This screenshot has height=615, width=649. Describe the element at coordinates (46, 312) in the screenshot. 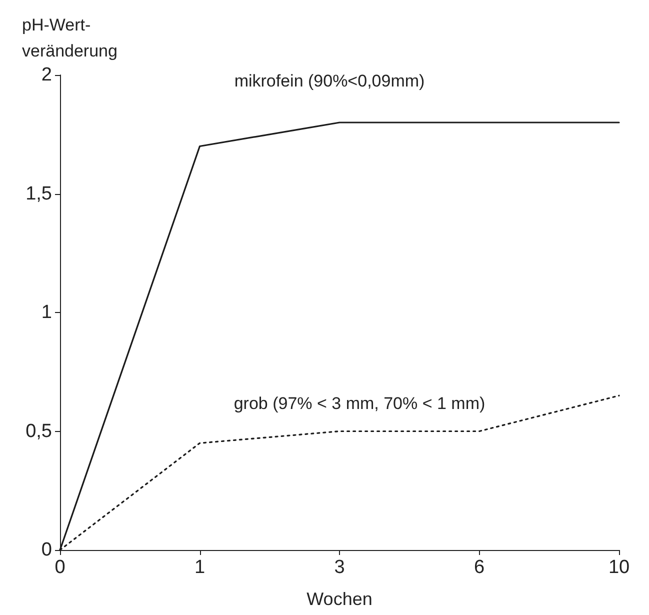

I see `y-tick-label: 1` at that location.